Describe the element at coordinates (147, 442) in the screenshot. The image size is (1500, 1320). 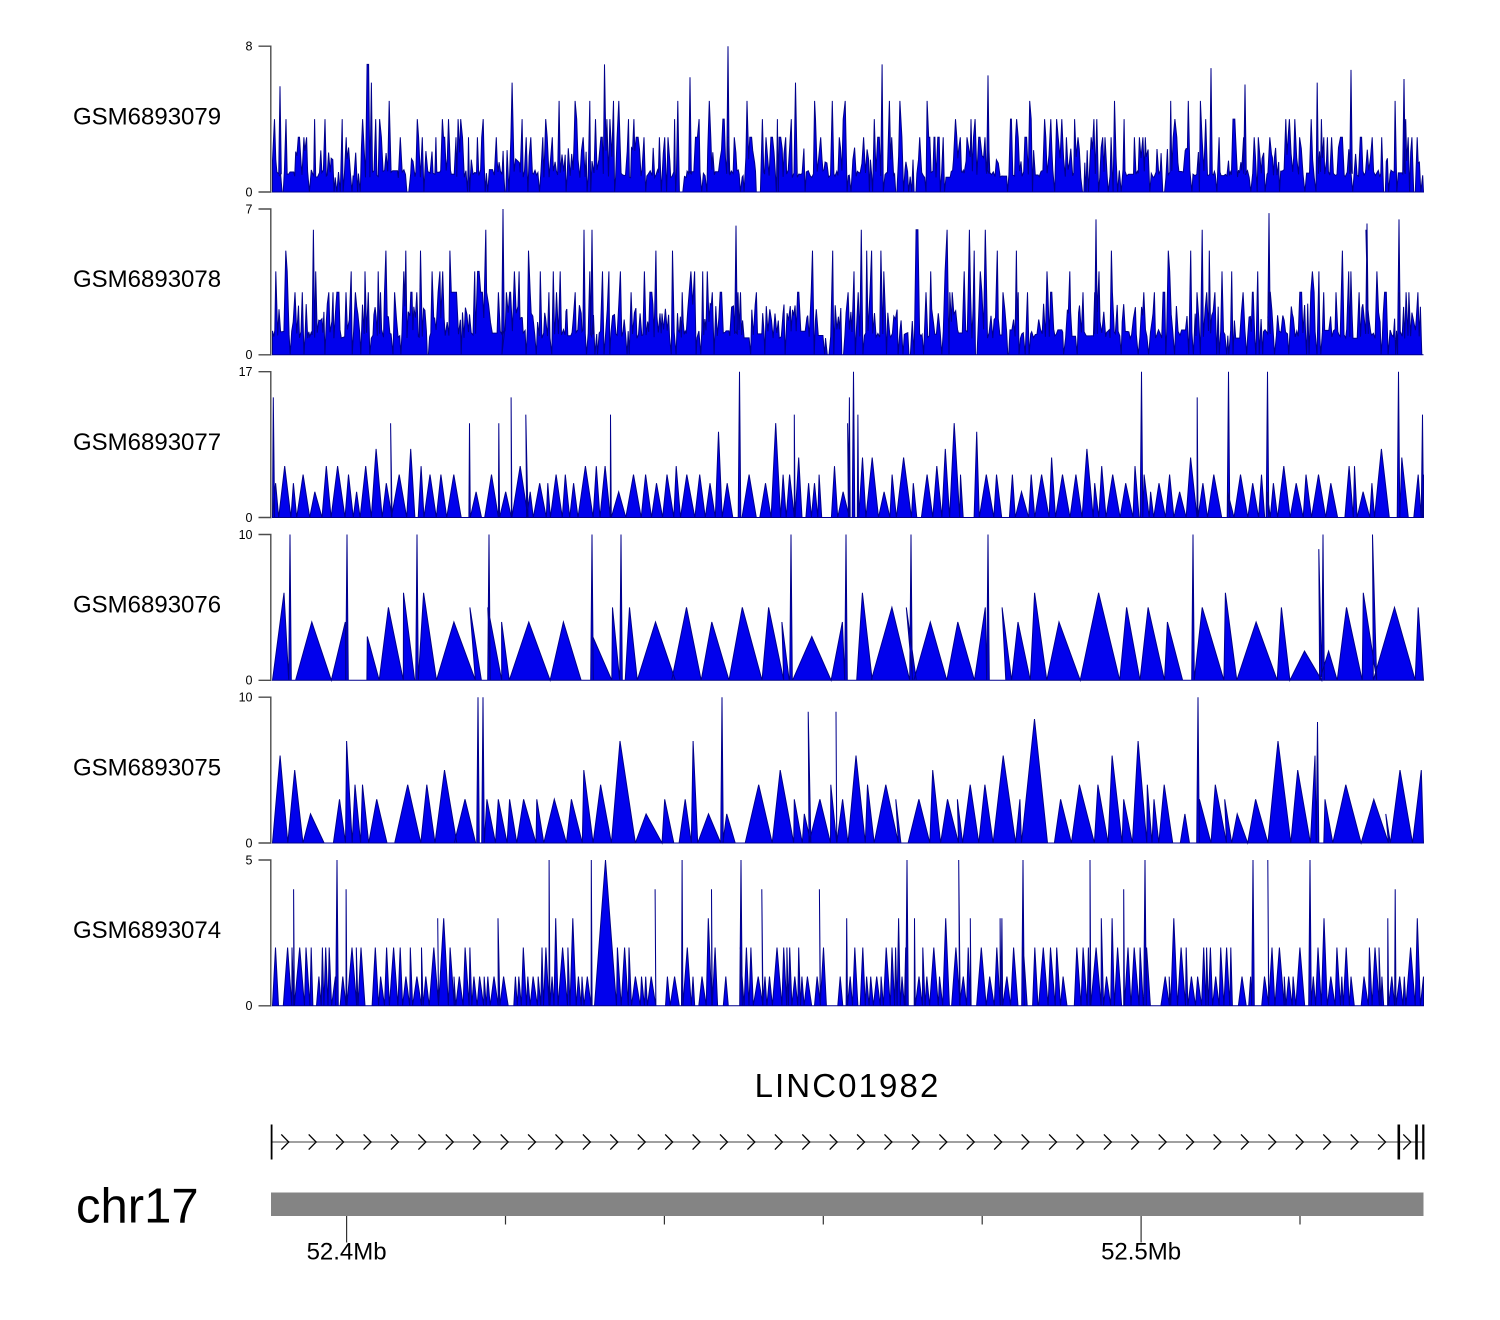
I see `svg-text: GSM6893077` at that location.